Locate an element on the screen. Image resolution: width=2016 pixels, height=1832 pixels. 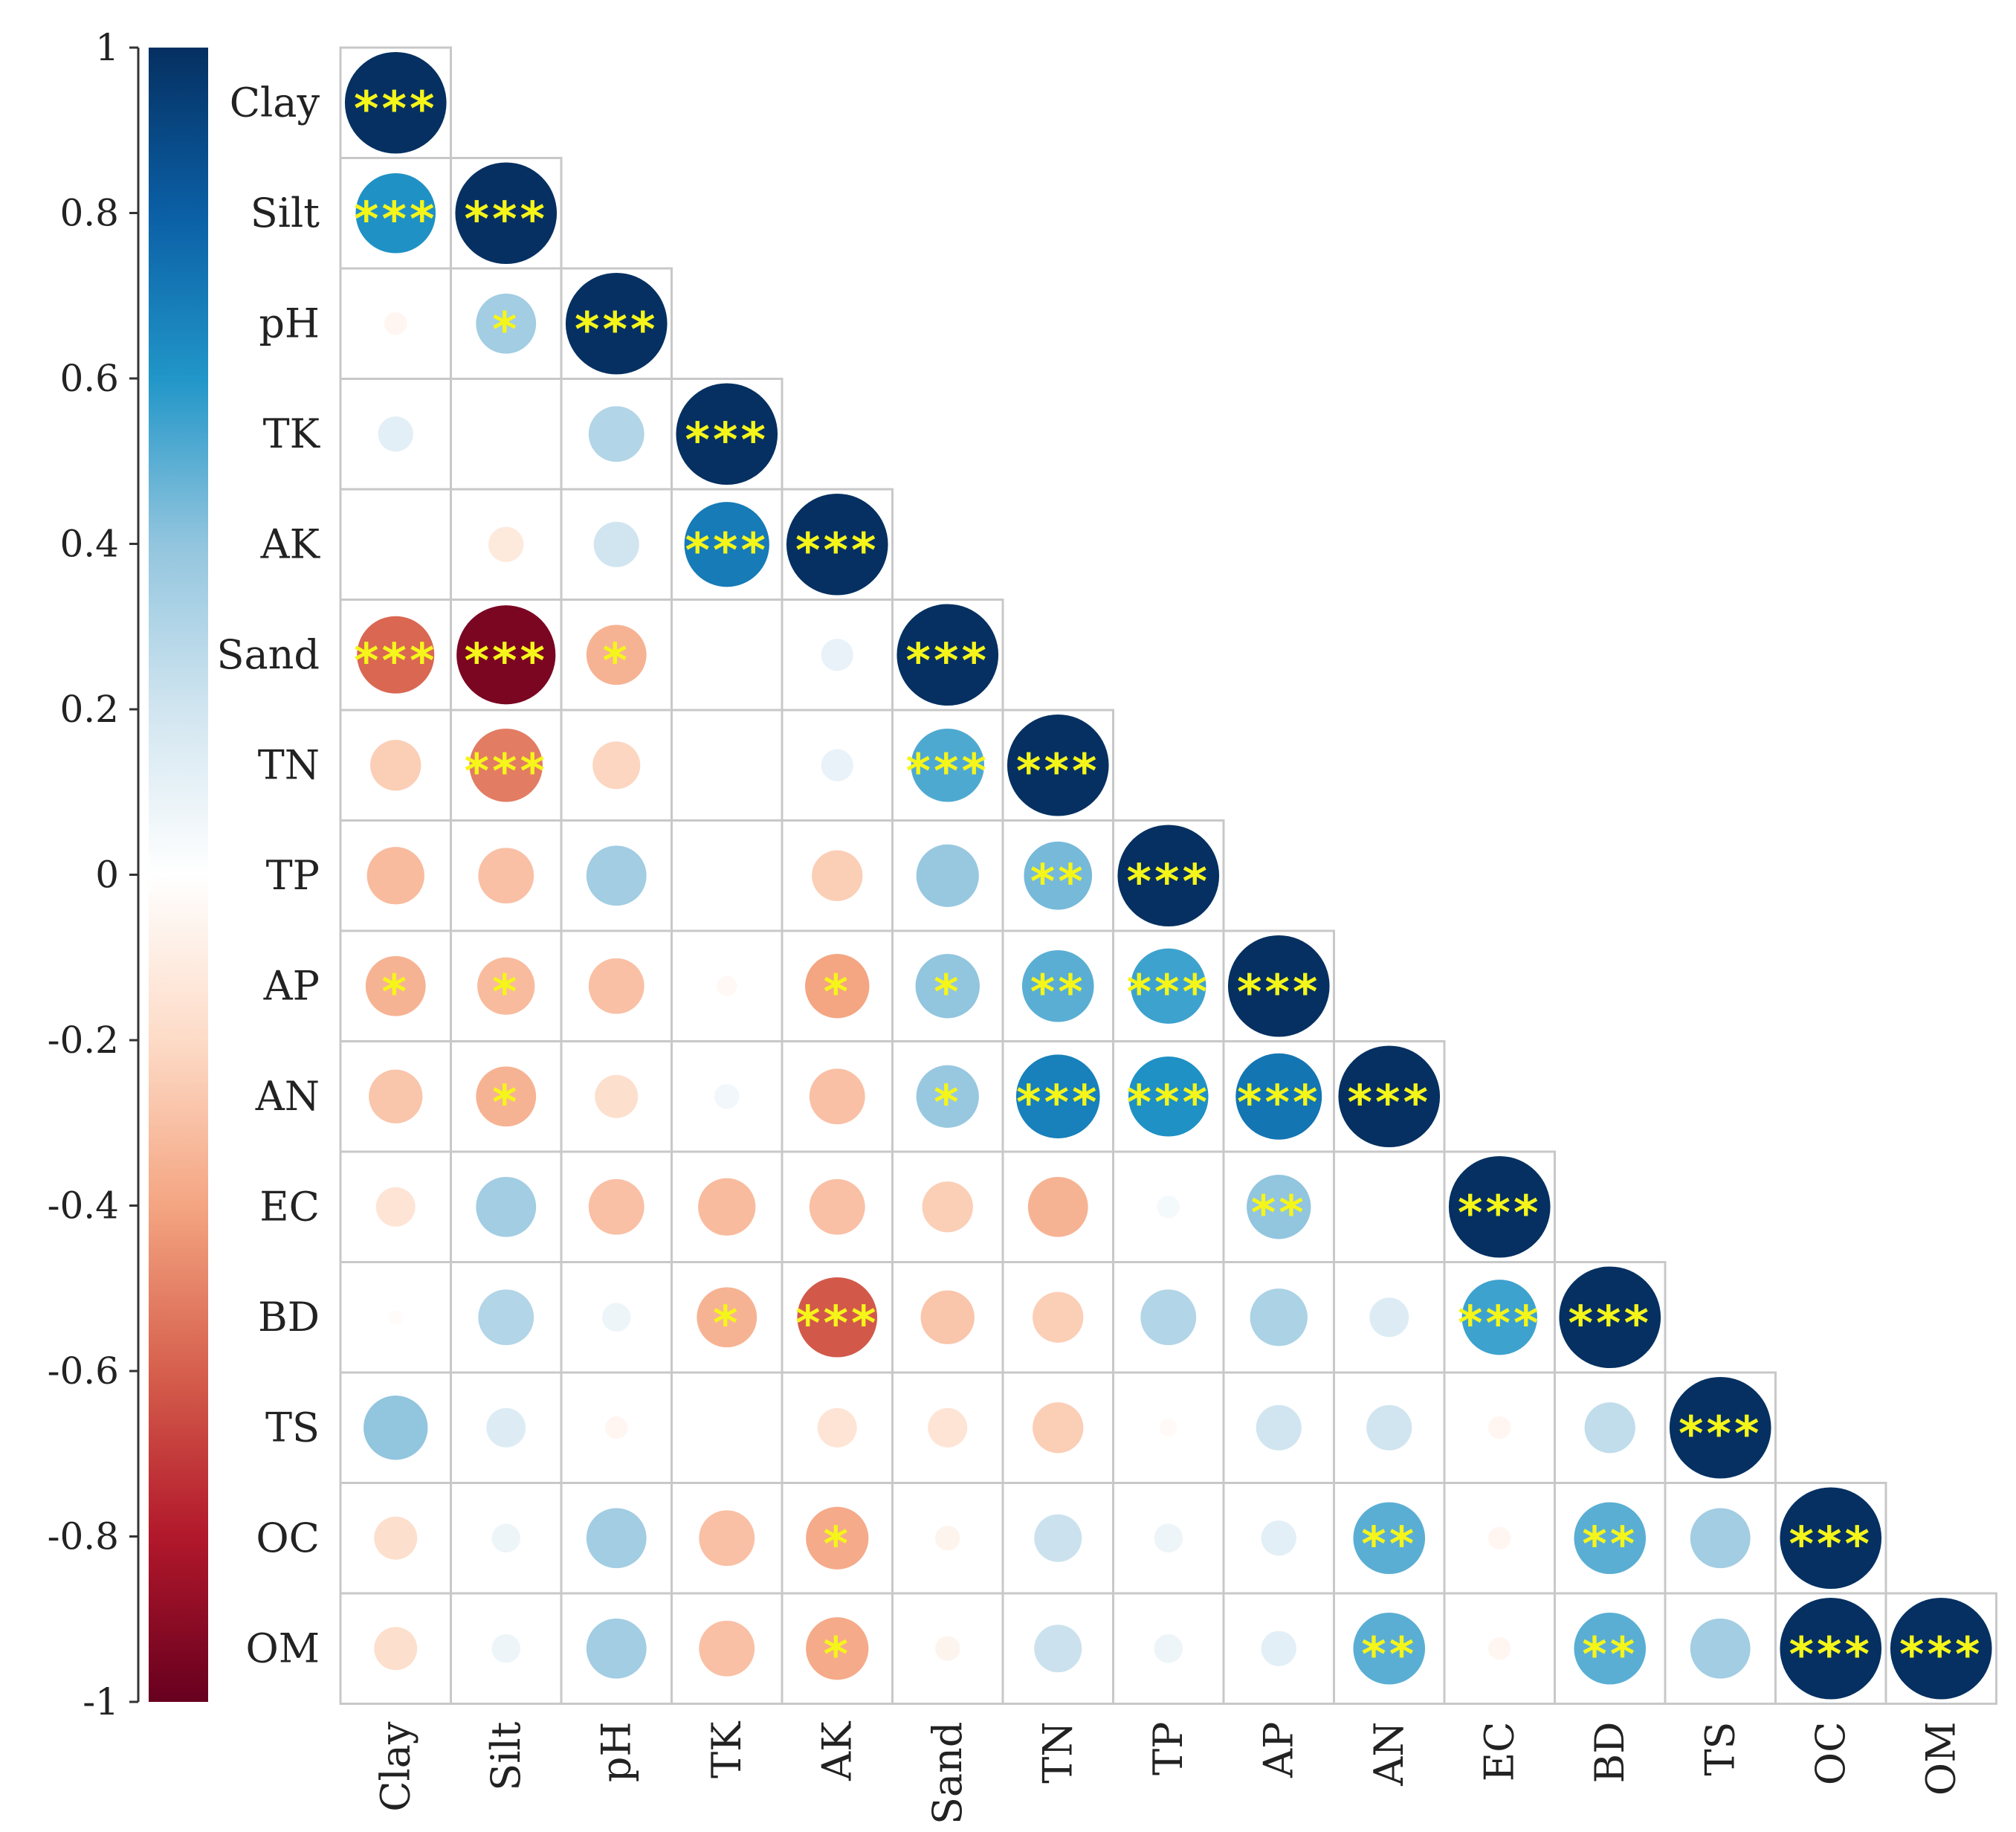
cell-AN-AP: *** is located at coordinates (1279, 1097).